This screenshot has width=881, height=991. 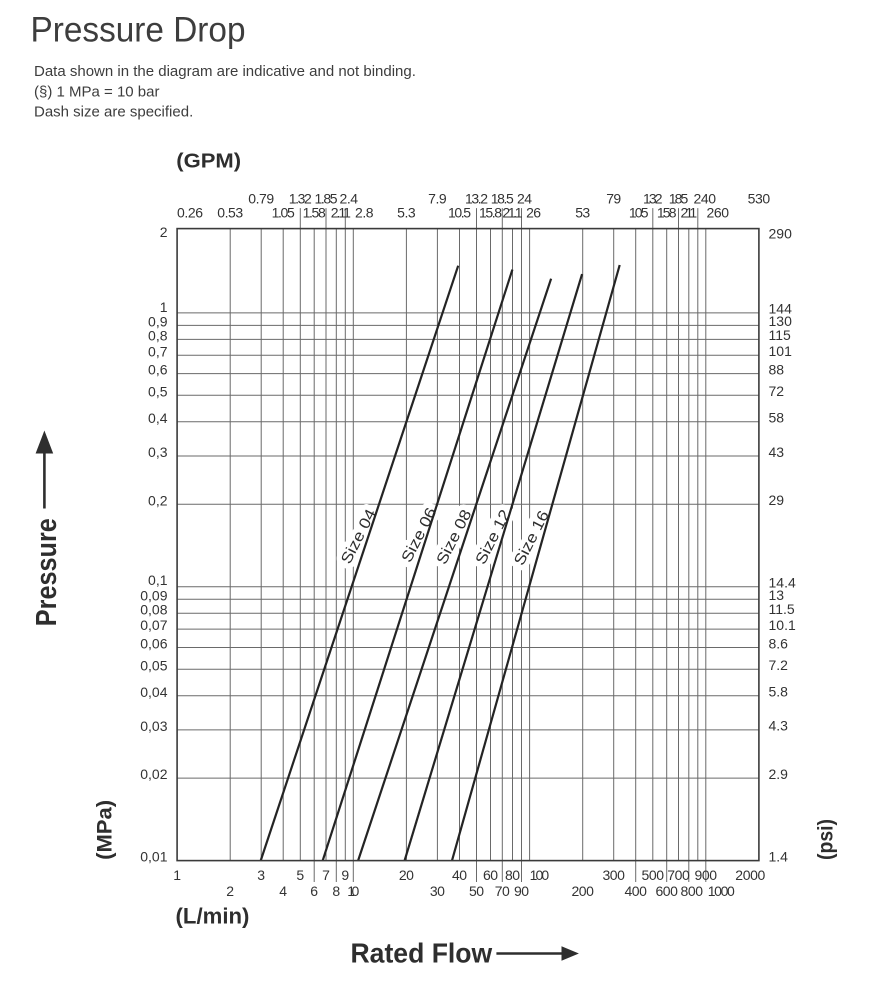 I want to click on svg-text: 6, so click(x=314, y=891).